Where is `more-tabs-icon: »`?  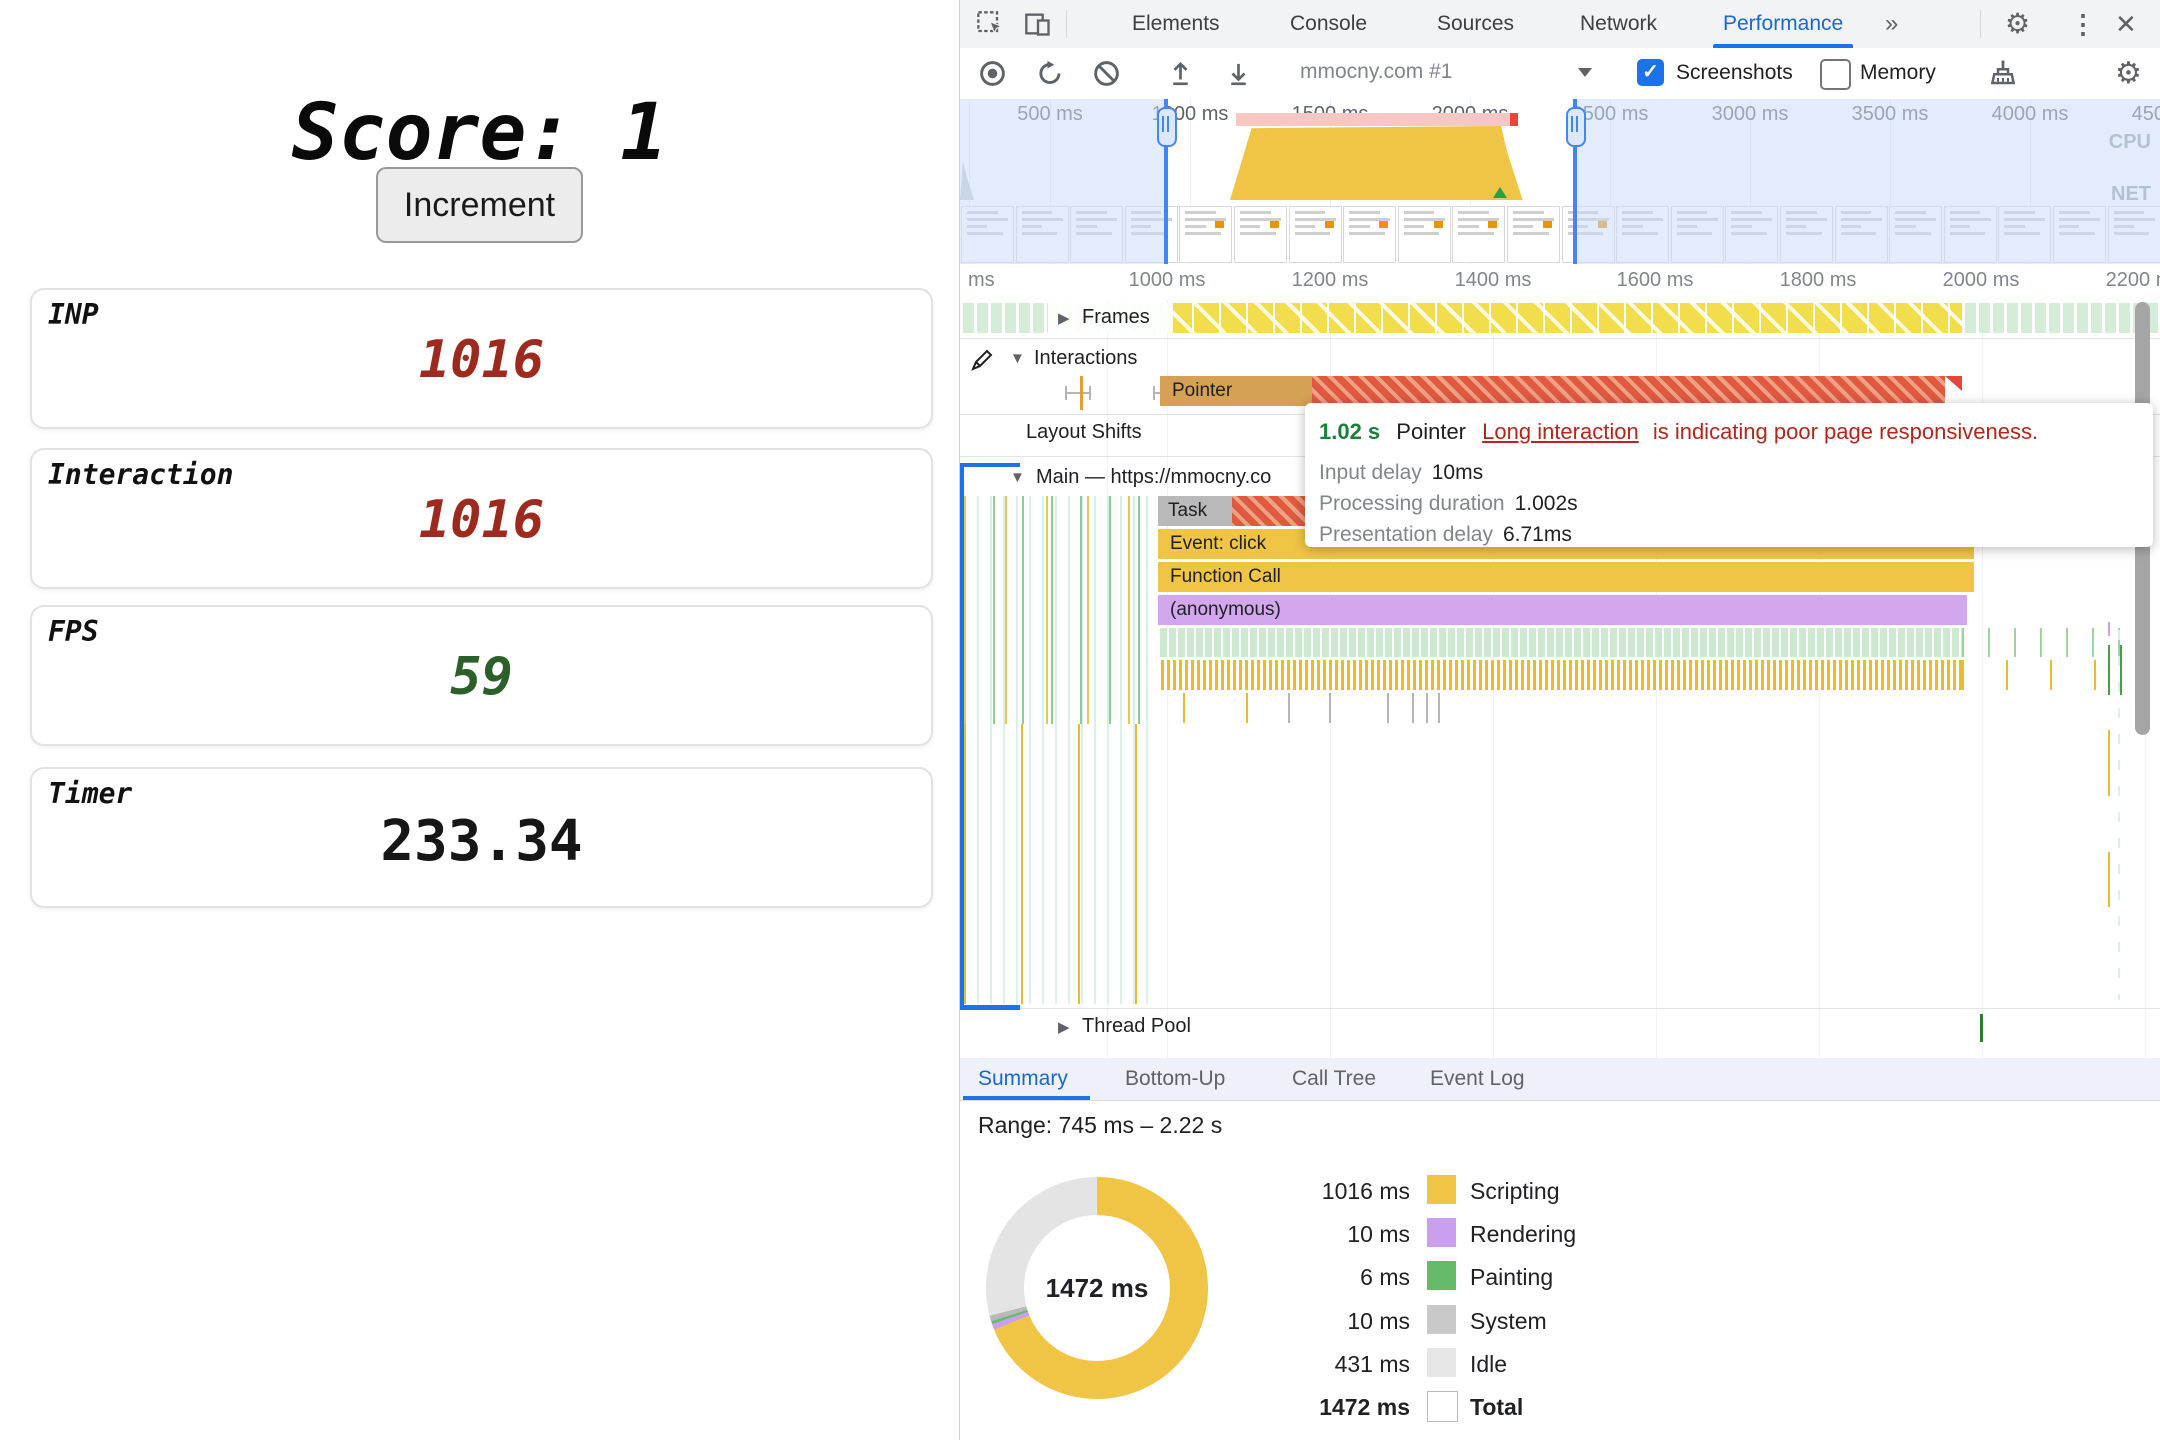
more-tabs-icon: » is located at coordinates (1892, 23).